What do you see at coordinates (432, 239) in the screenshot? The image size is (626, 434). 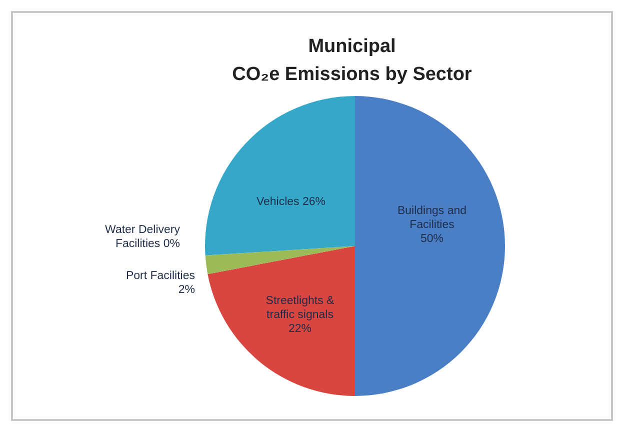 I see `data-label: 50%` at bounding box center [432, 239].